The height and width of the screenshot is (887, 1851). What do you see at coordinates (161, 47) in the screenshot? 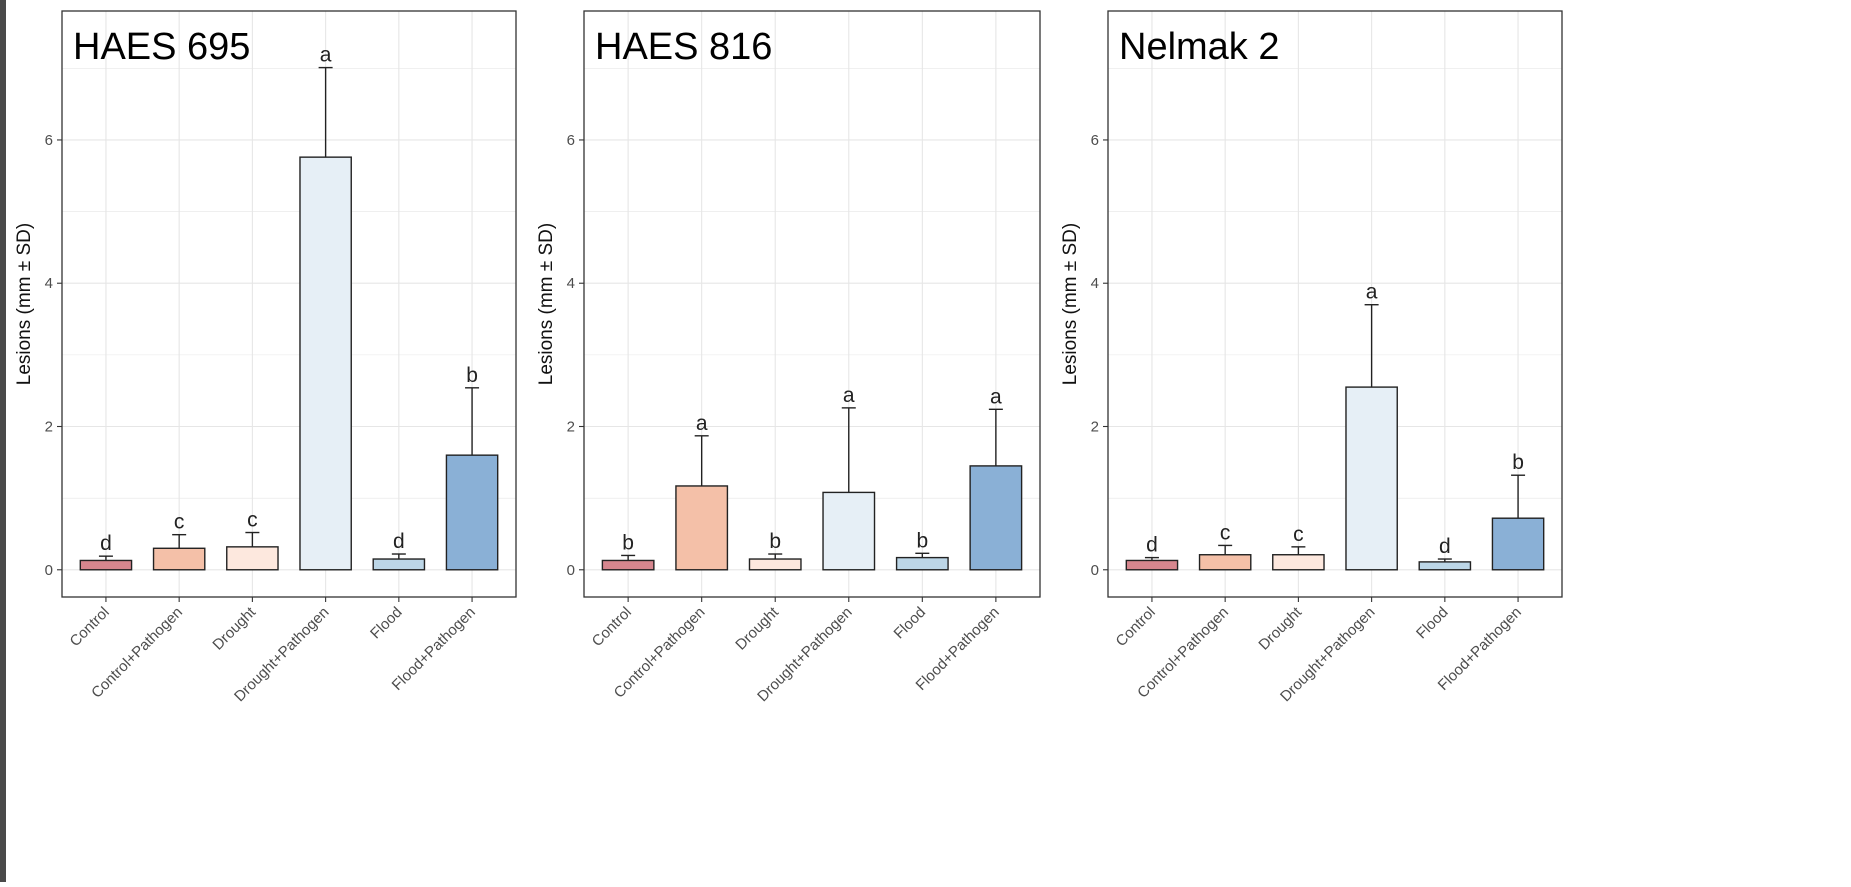
I see `panel-title: HAES 695` at bounding box center [161, 47].